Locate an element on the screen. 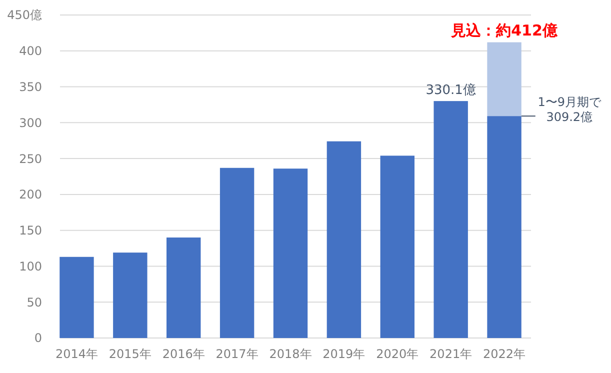  x-tick-label: 2014年 is located at coordinates (76, 354).